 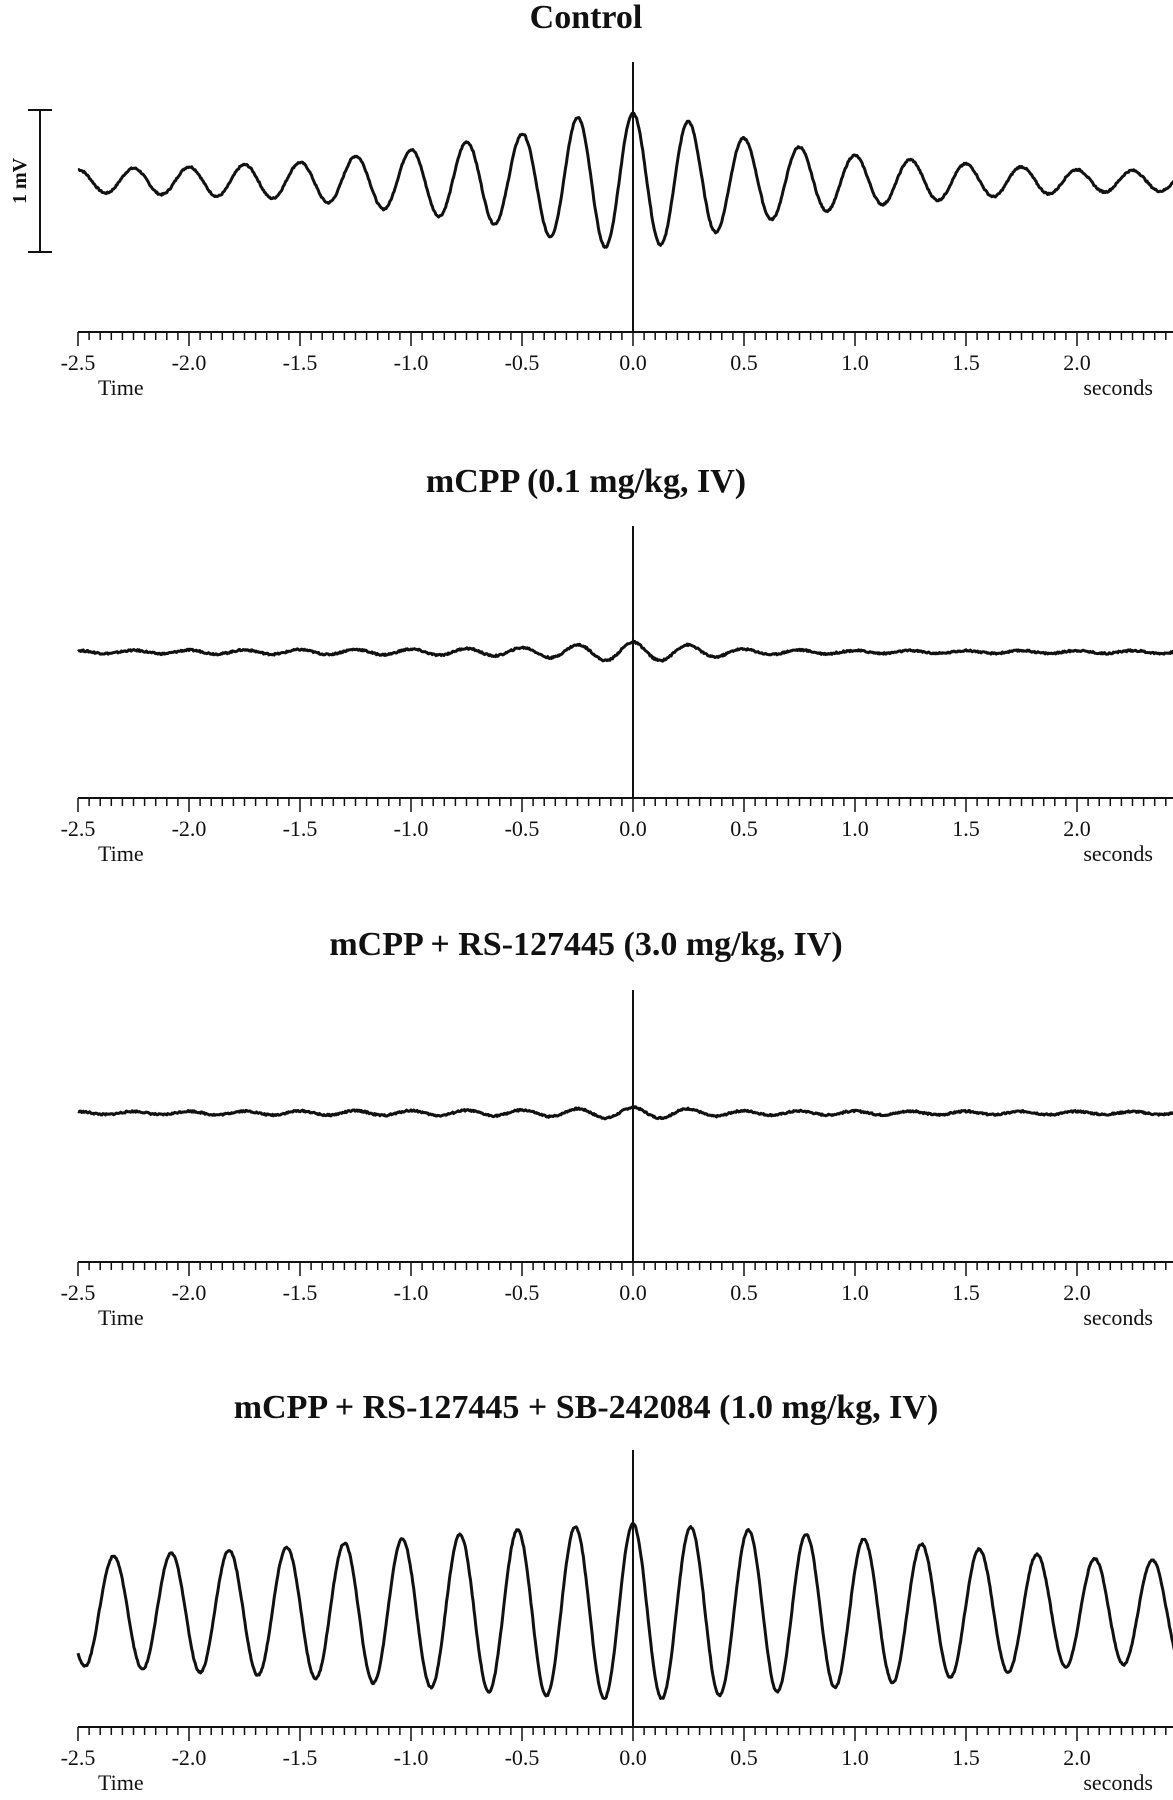 I want to click on scale-bar: 1 mV, so click(x=30, y=181).